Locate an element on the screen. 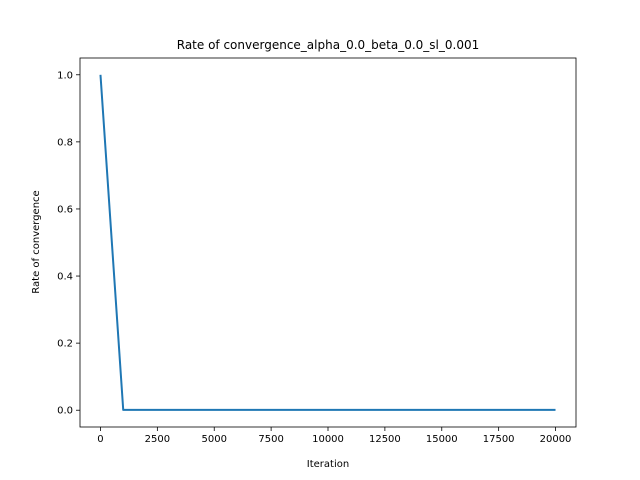 The width and height of the screenshot is (640, 480). y-tick-label: 0.0 is located at coordinates (65, 411).